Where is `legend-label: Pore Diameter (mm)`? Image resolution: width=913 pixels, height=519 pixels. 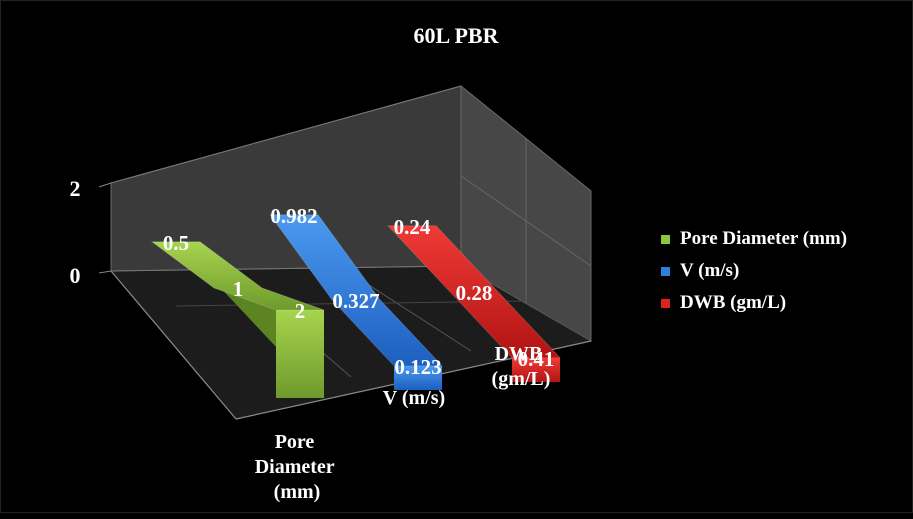 legend-label: Pore Diameter (mm) is located at coordinates (764, 238).